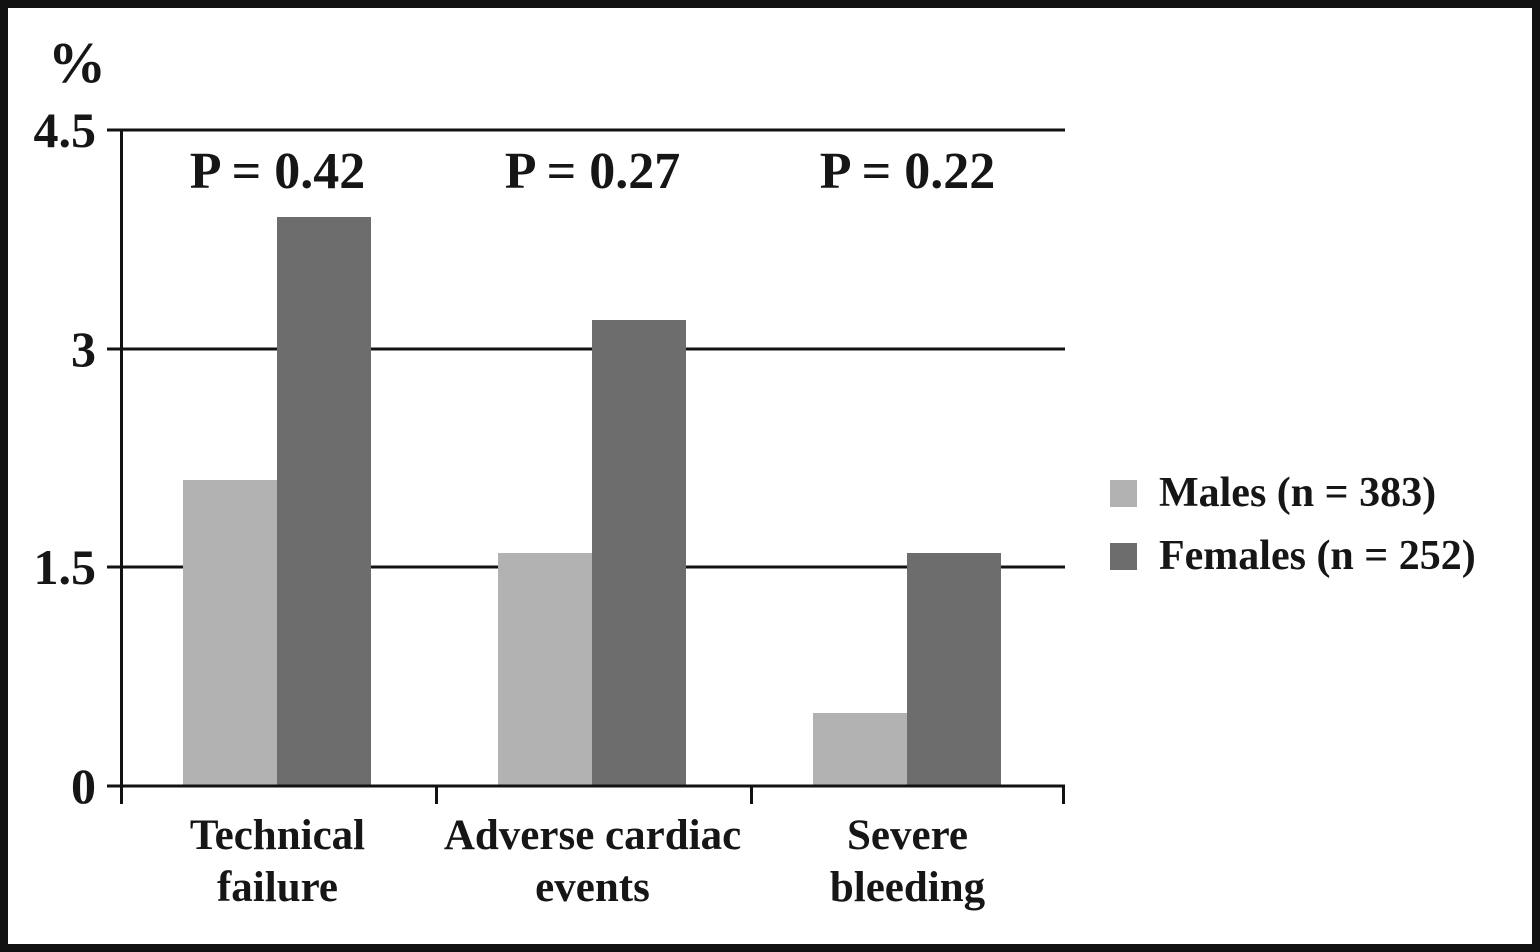 The width and height of the screenshot is (1540, 952). Describe the element at coordinates (83, 786) in the screenshot. I see `y-tick-label-0: 0` at that location.